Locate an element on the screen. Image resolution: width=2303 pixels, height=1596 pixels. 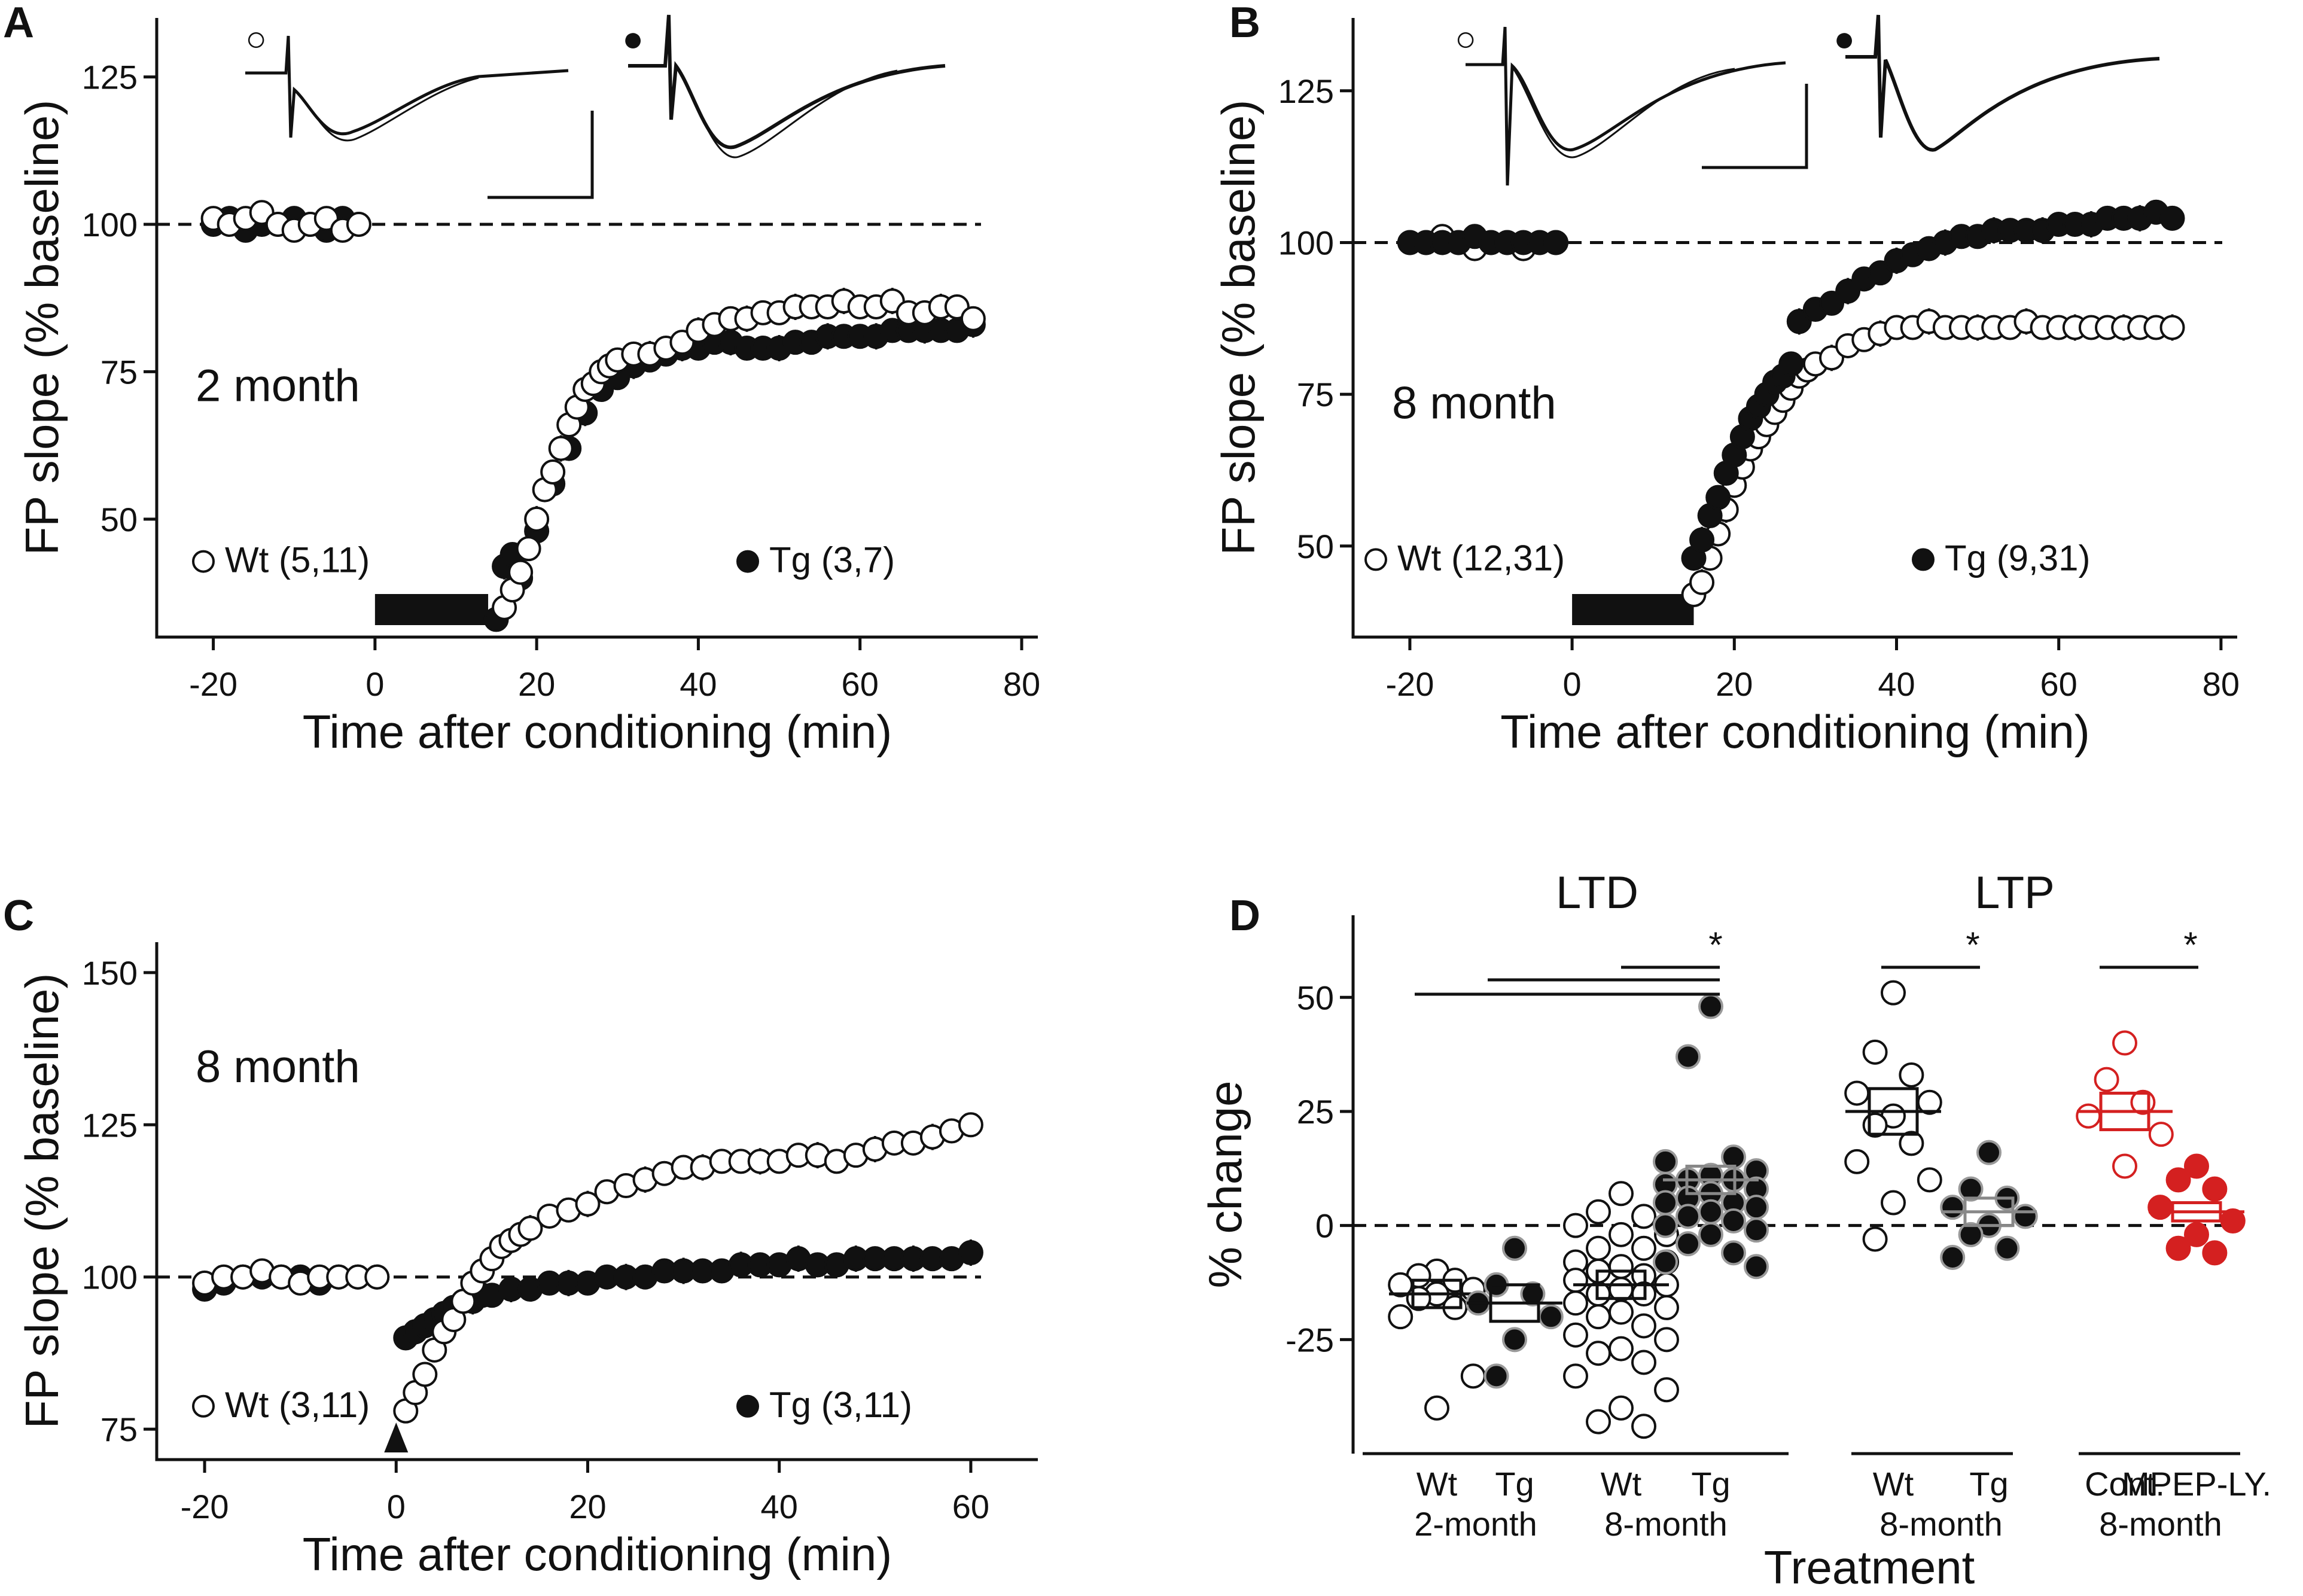
y-tick-label: 125 is located at coordinates (1306, 91).